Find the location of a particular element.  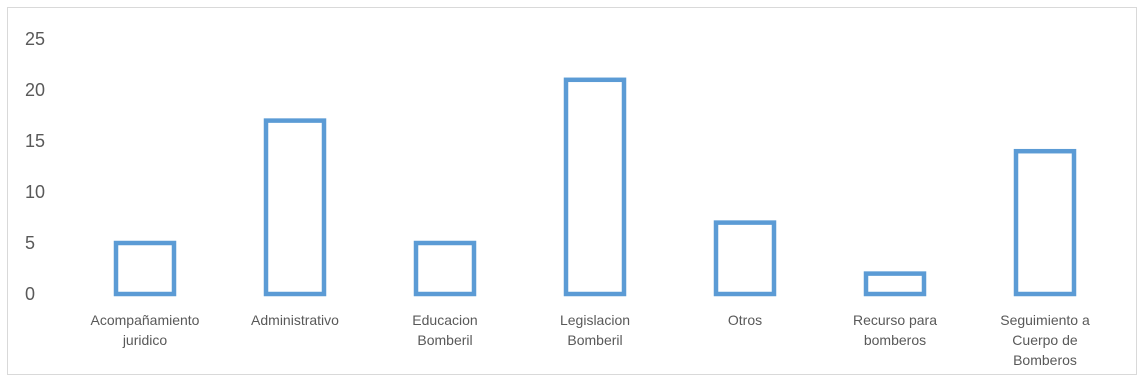

x-category-label: Administrativo is located at coordinates (295, 320).